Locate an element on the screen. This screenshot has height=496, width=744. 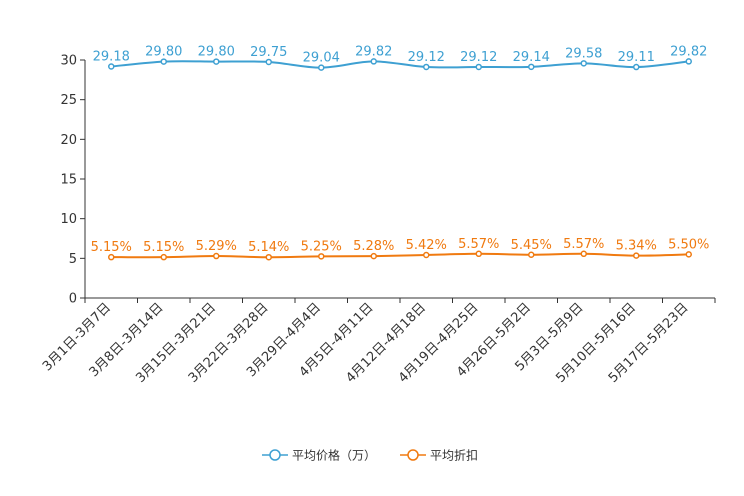
legend-item-2: 平均折扣 is located at coordinates (439, 455).